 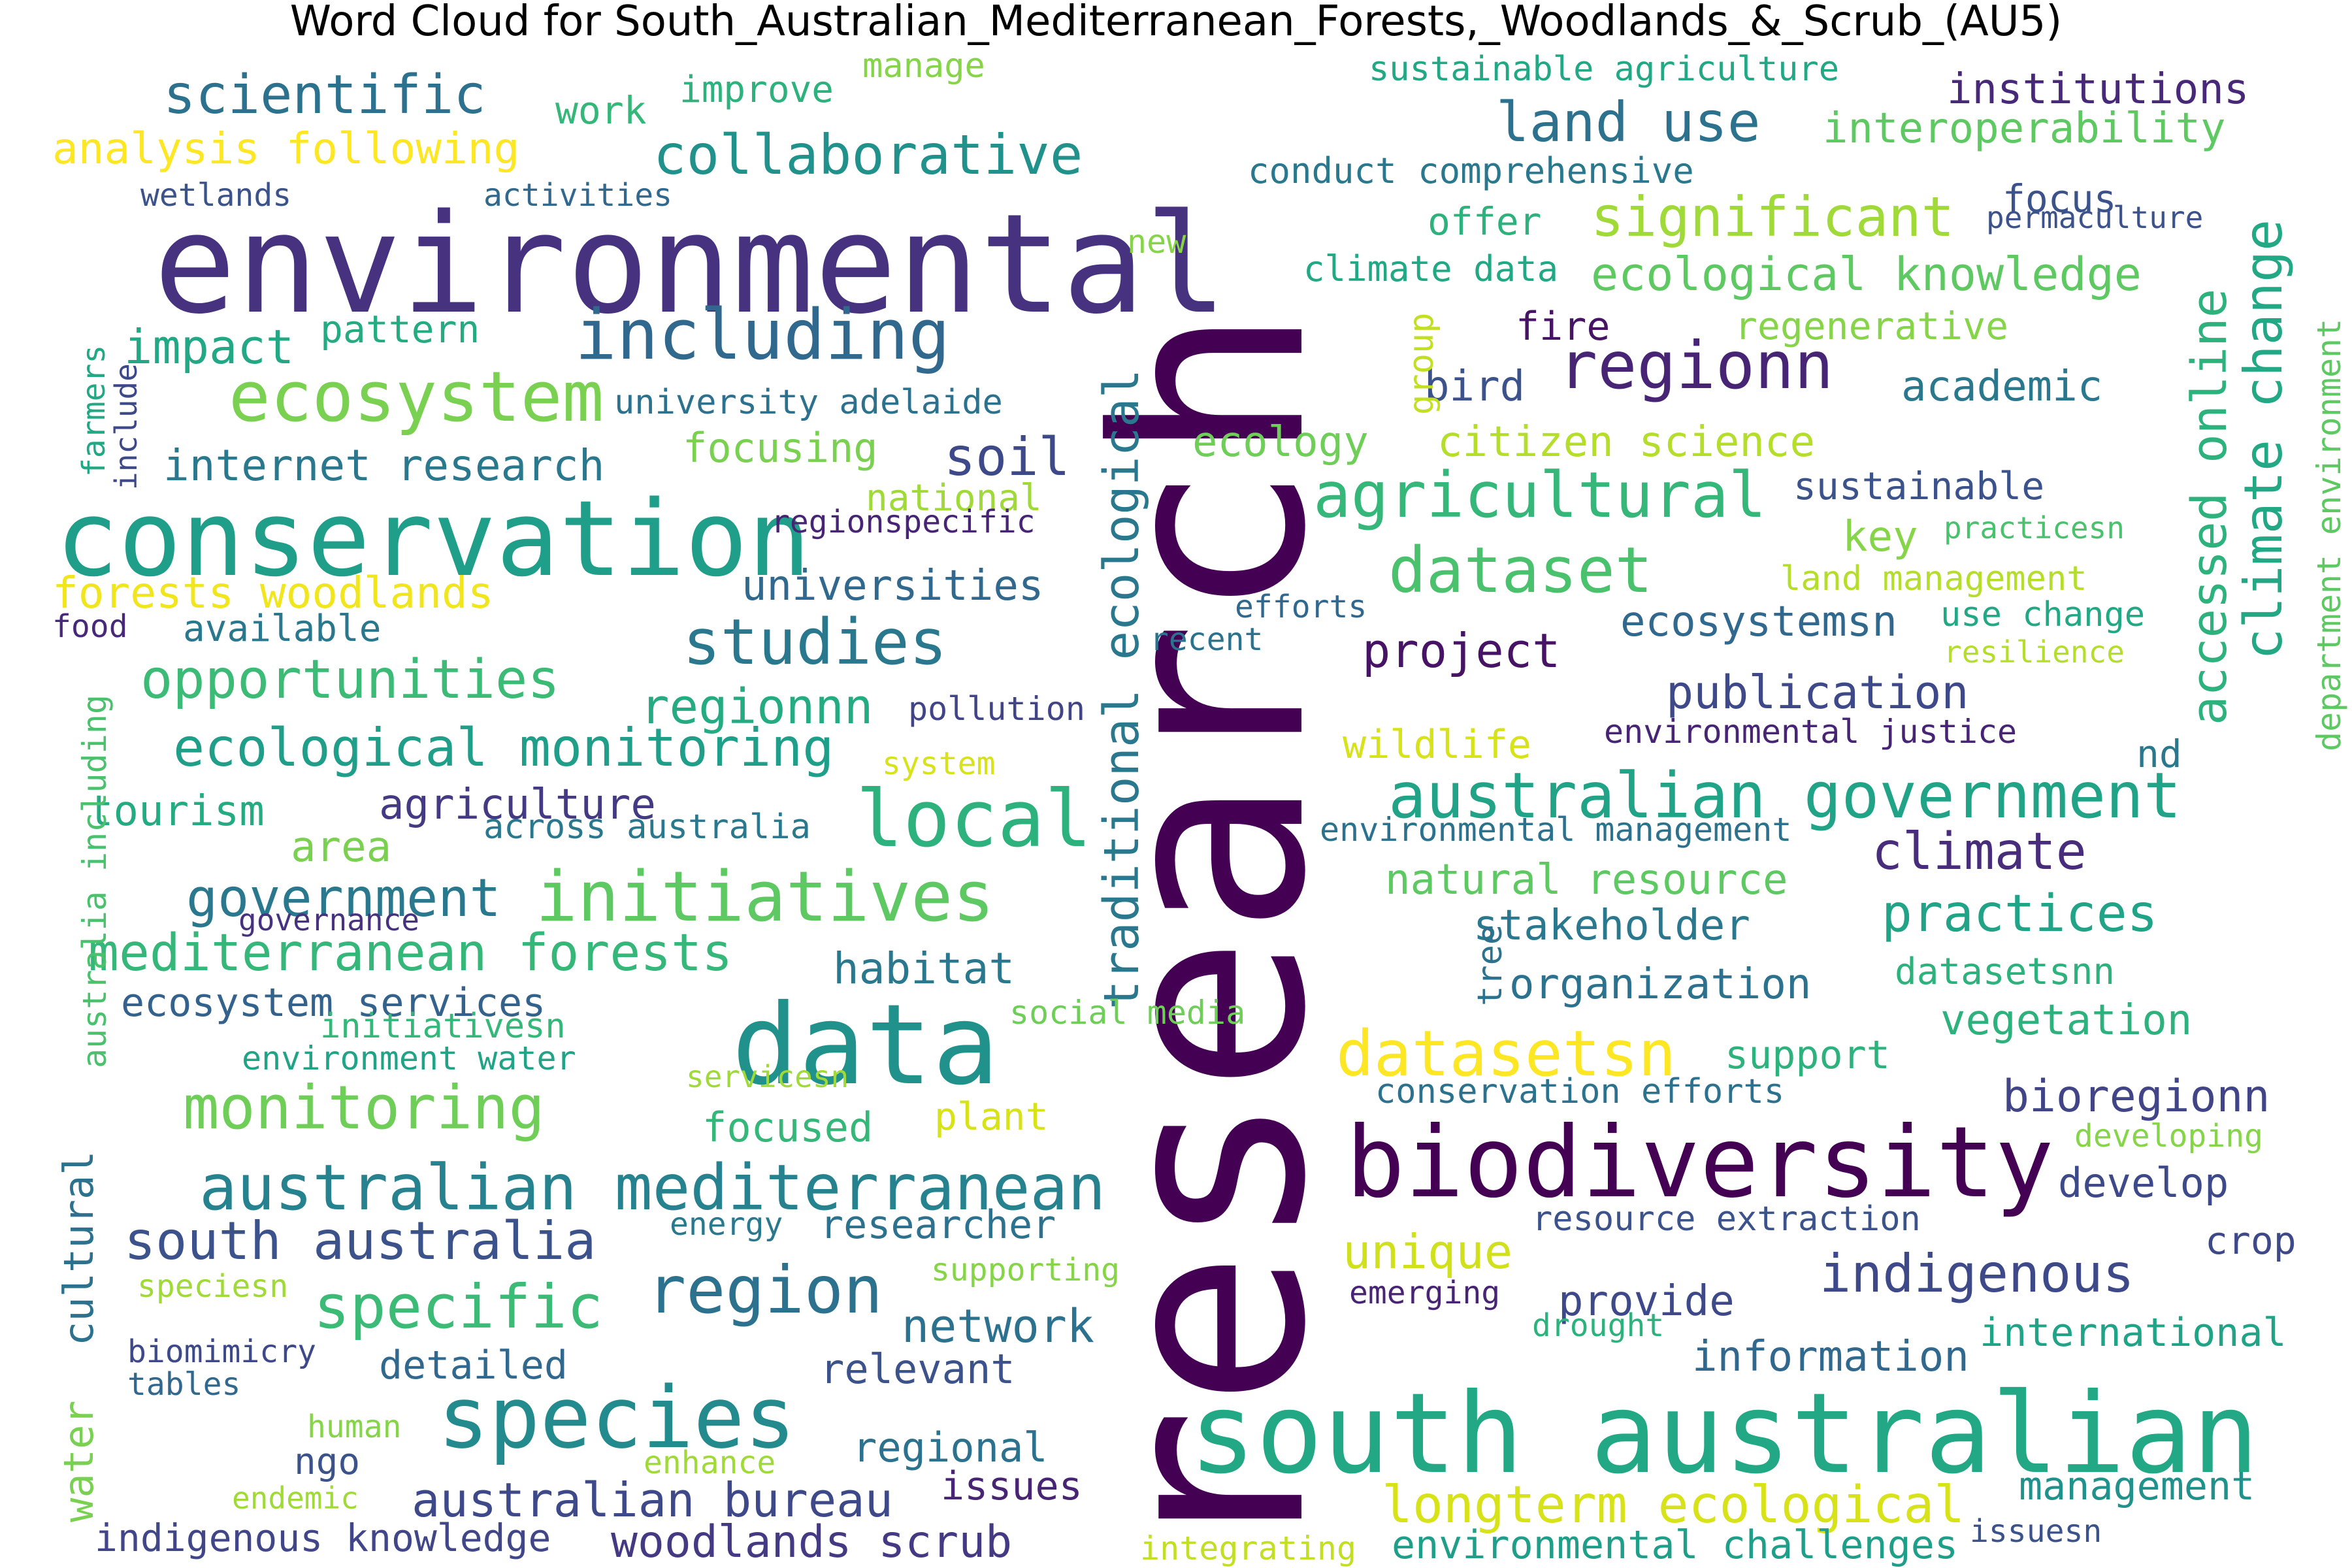 I want to click on cloud-word: regional, so click(x=950, y=1447).